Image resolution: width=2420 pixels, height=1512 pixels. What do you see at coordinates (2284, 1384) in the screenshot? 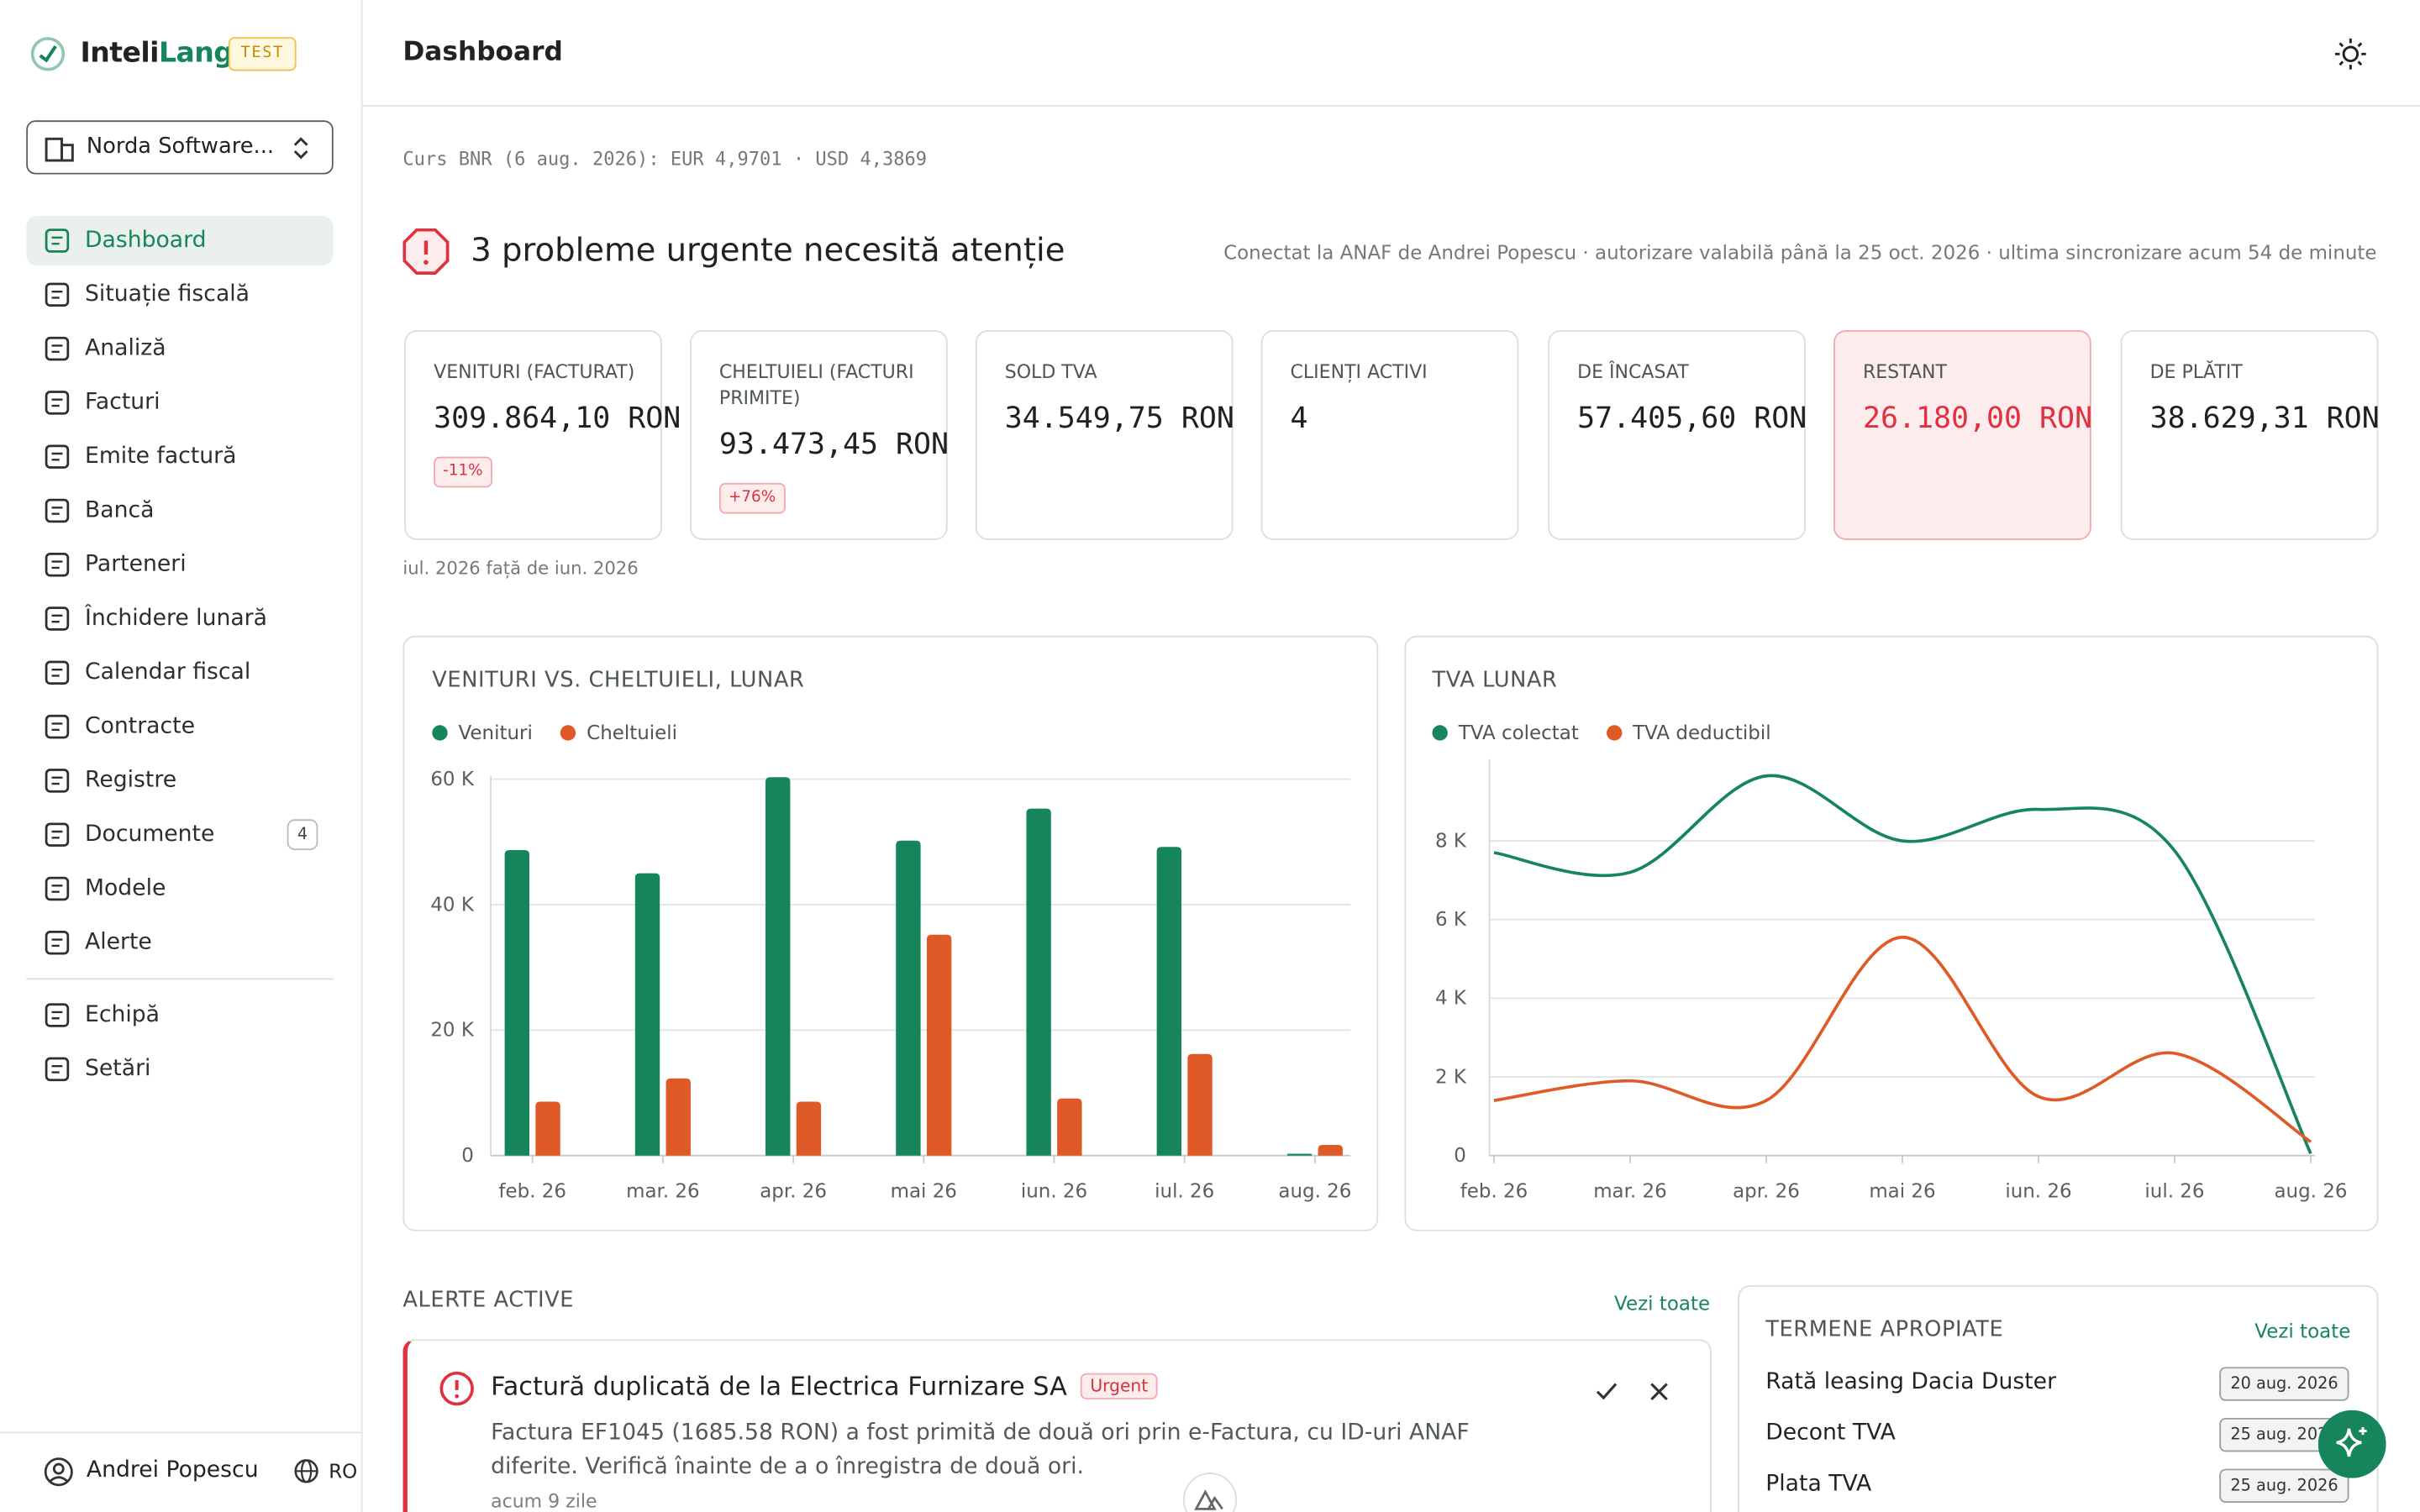
I see `deadline-date: 20 aug. 2026` at bounding box center [2284, 1384].